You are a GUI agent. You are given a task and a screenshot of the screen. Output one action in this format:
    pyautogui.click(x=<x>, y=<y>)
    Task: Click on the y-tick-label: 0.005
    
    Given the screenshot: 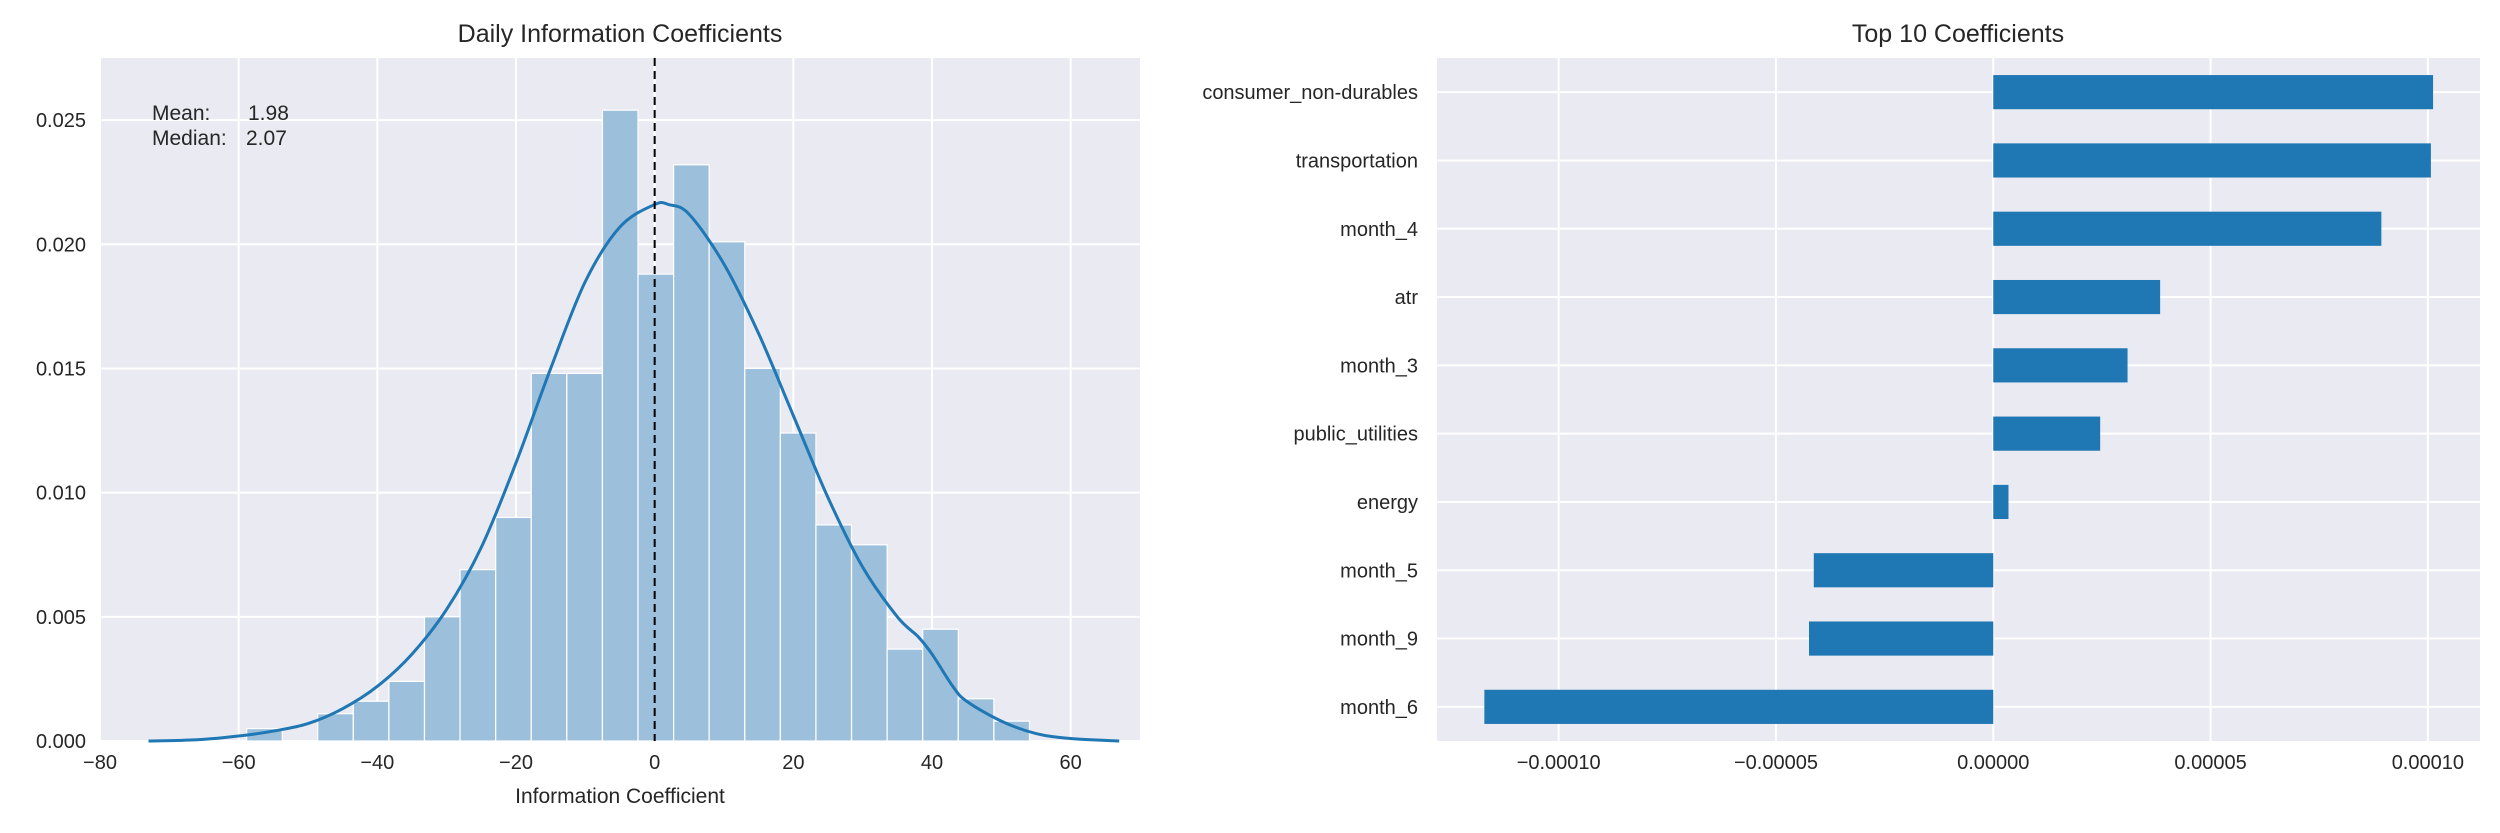 What is the action you would take?
    pyautogui.click(x=61, y=618)
    